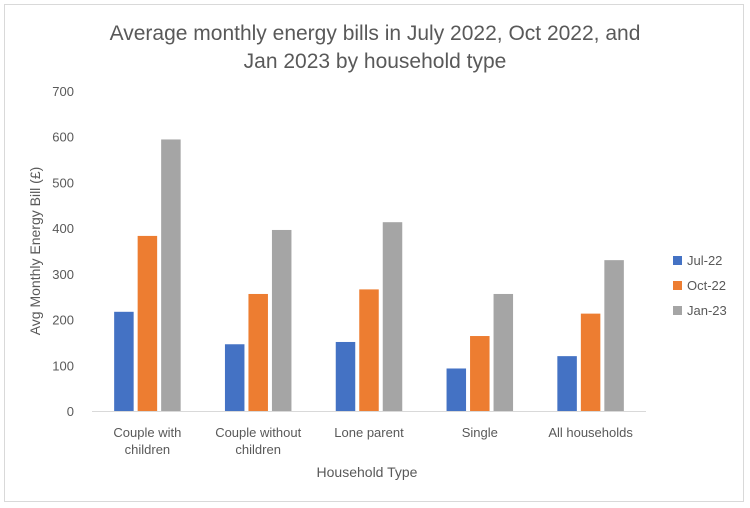 The image size is (750, 508). Describe the element at coordinates (63, 274) in the screenshot. I see `y-tick-label: 300` at that location.